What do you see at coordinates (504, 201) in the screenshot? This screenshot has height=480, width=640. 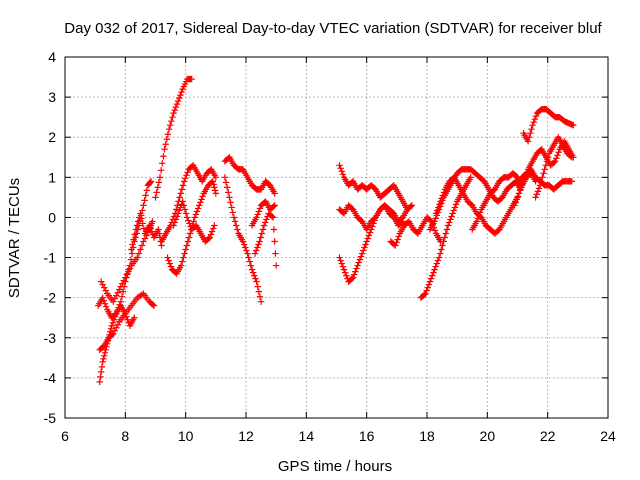 I see `series-s21` at bounding box center [504, 201].